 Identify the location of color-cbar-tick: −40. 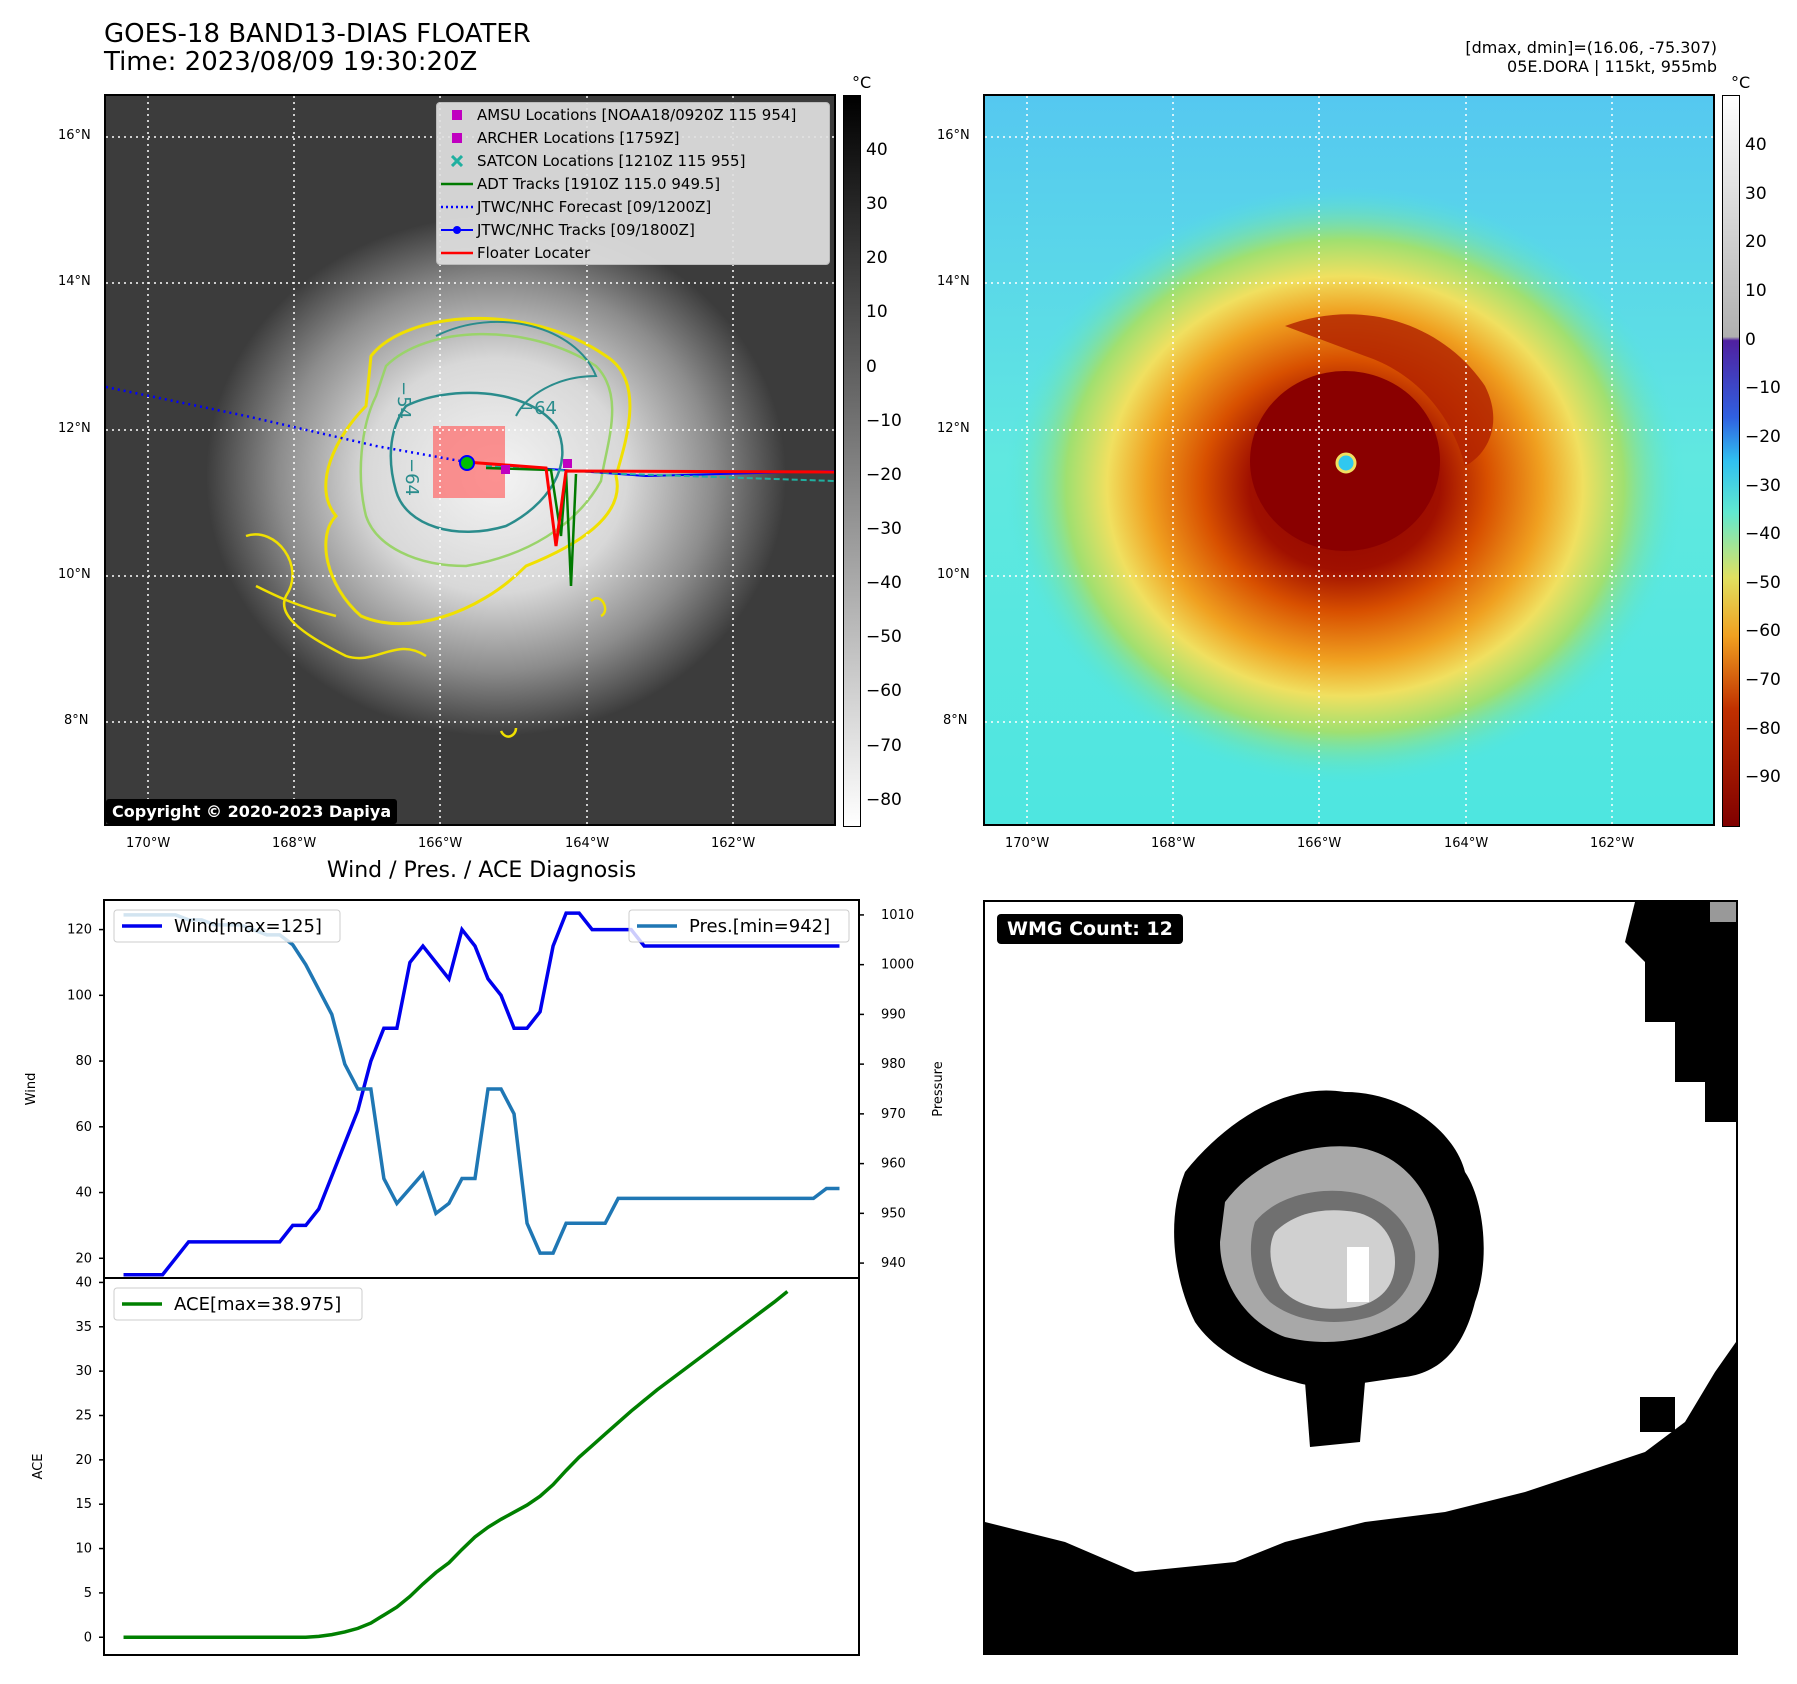
(1763, 534).